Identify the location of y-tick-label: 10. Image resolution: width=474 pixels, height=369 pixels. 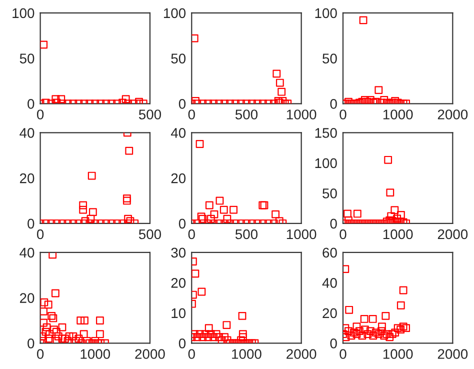
(179, 313).